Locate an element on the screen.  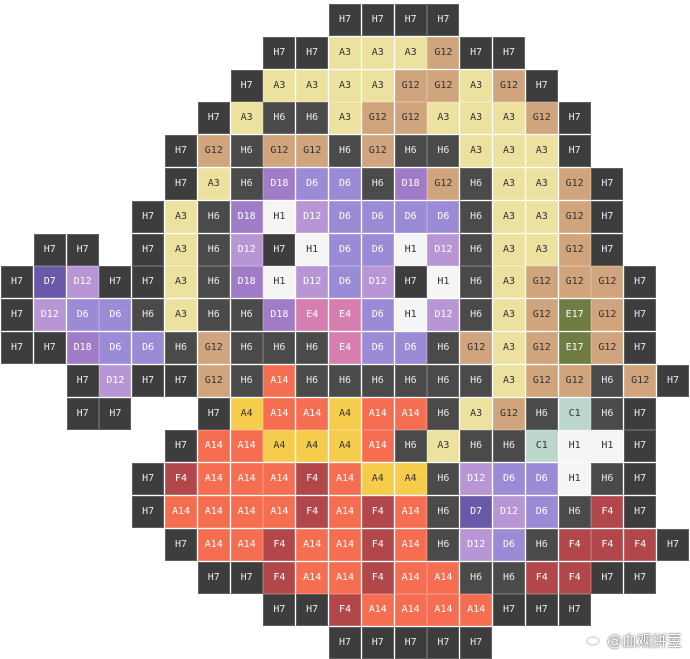
bead-cell: D7 is located at coordinates (49, 282).